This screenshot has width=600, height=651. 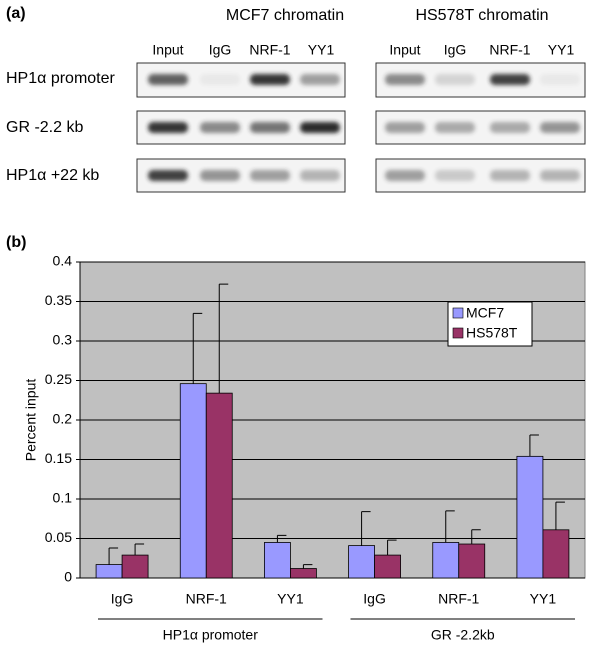 What do you see at coordinates (31, 420) in the screenshot?
I see `y-axis-label: Percent input` at bounding box center [31, 420].